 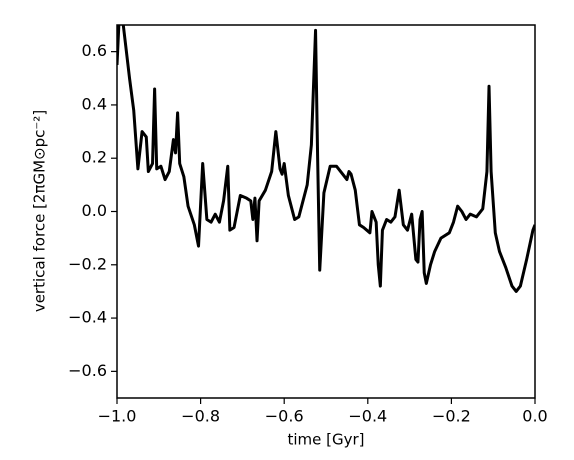 What do you see at coordinates (200, 416) in the screenshot?
I see `x-tick-label: −0.8` at bounding box center [200, 416].